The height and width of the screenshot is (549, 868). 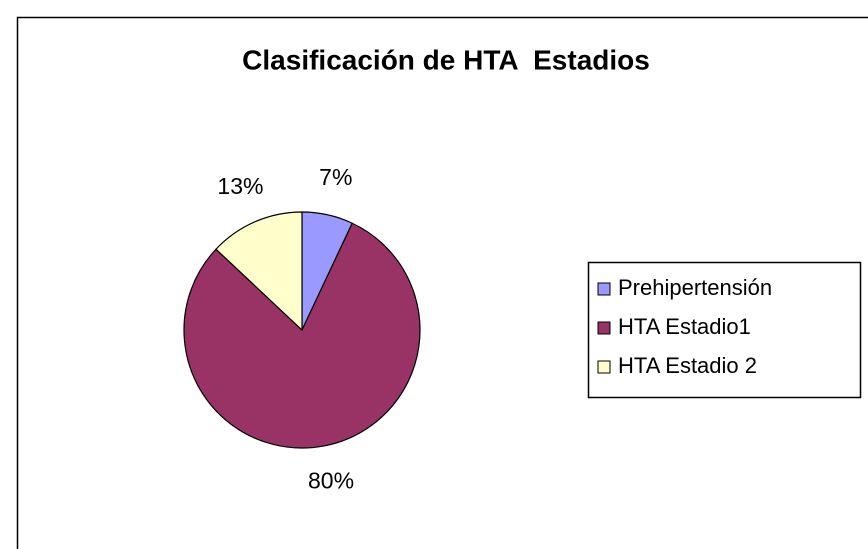 I want to click on data-label: 80%, so click(x=331, y=480).